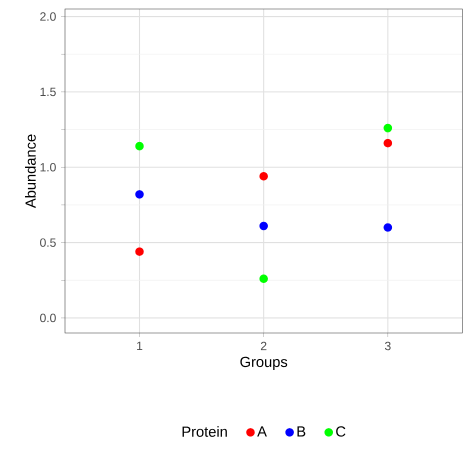  What do you see at coordinates (264, 363) in the screenshot?
I see `x-axis-title: Groups` at bounding box center [264, 363].